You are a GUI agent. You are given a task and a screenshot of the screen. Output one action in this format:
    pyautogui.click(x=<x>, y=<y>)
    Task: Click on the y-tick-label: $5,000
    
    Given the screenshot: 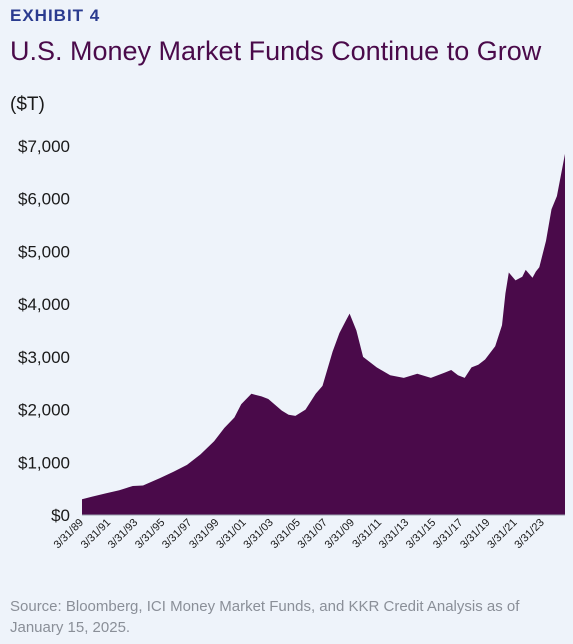 What is the action you would take?
    pyautogui.click(x=44, y=251)
    